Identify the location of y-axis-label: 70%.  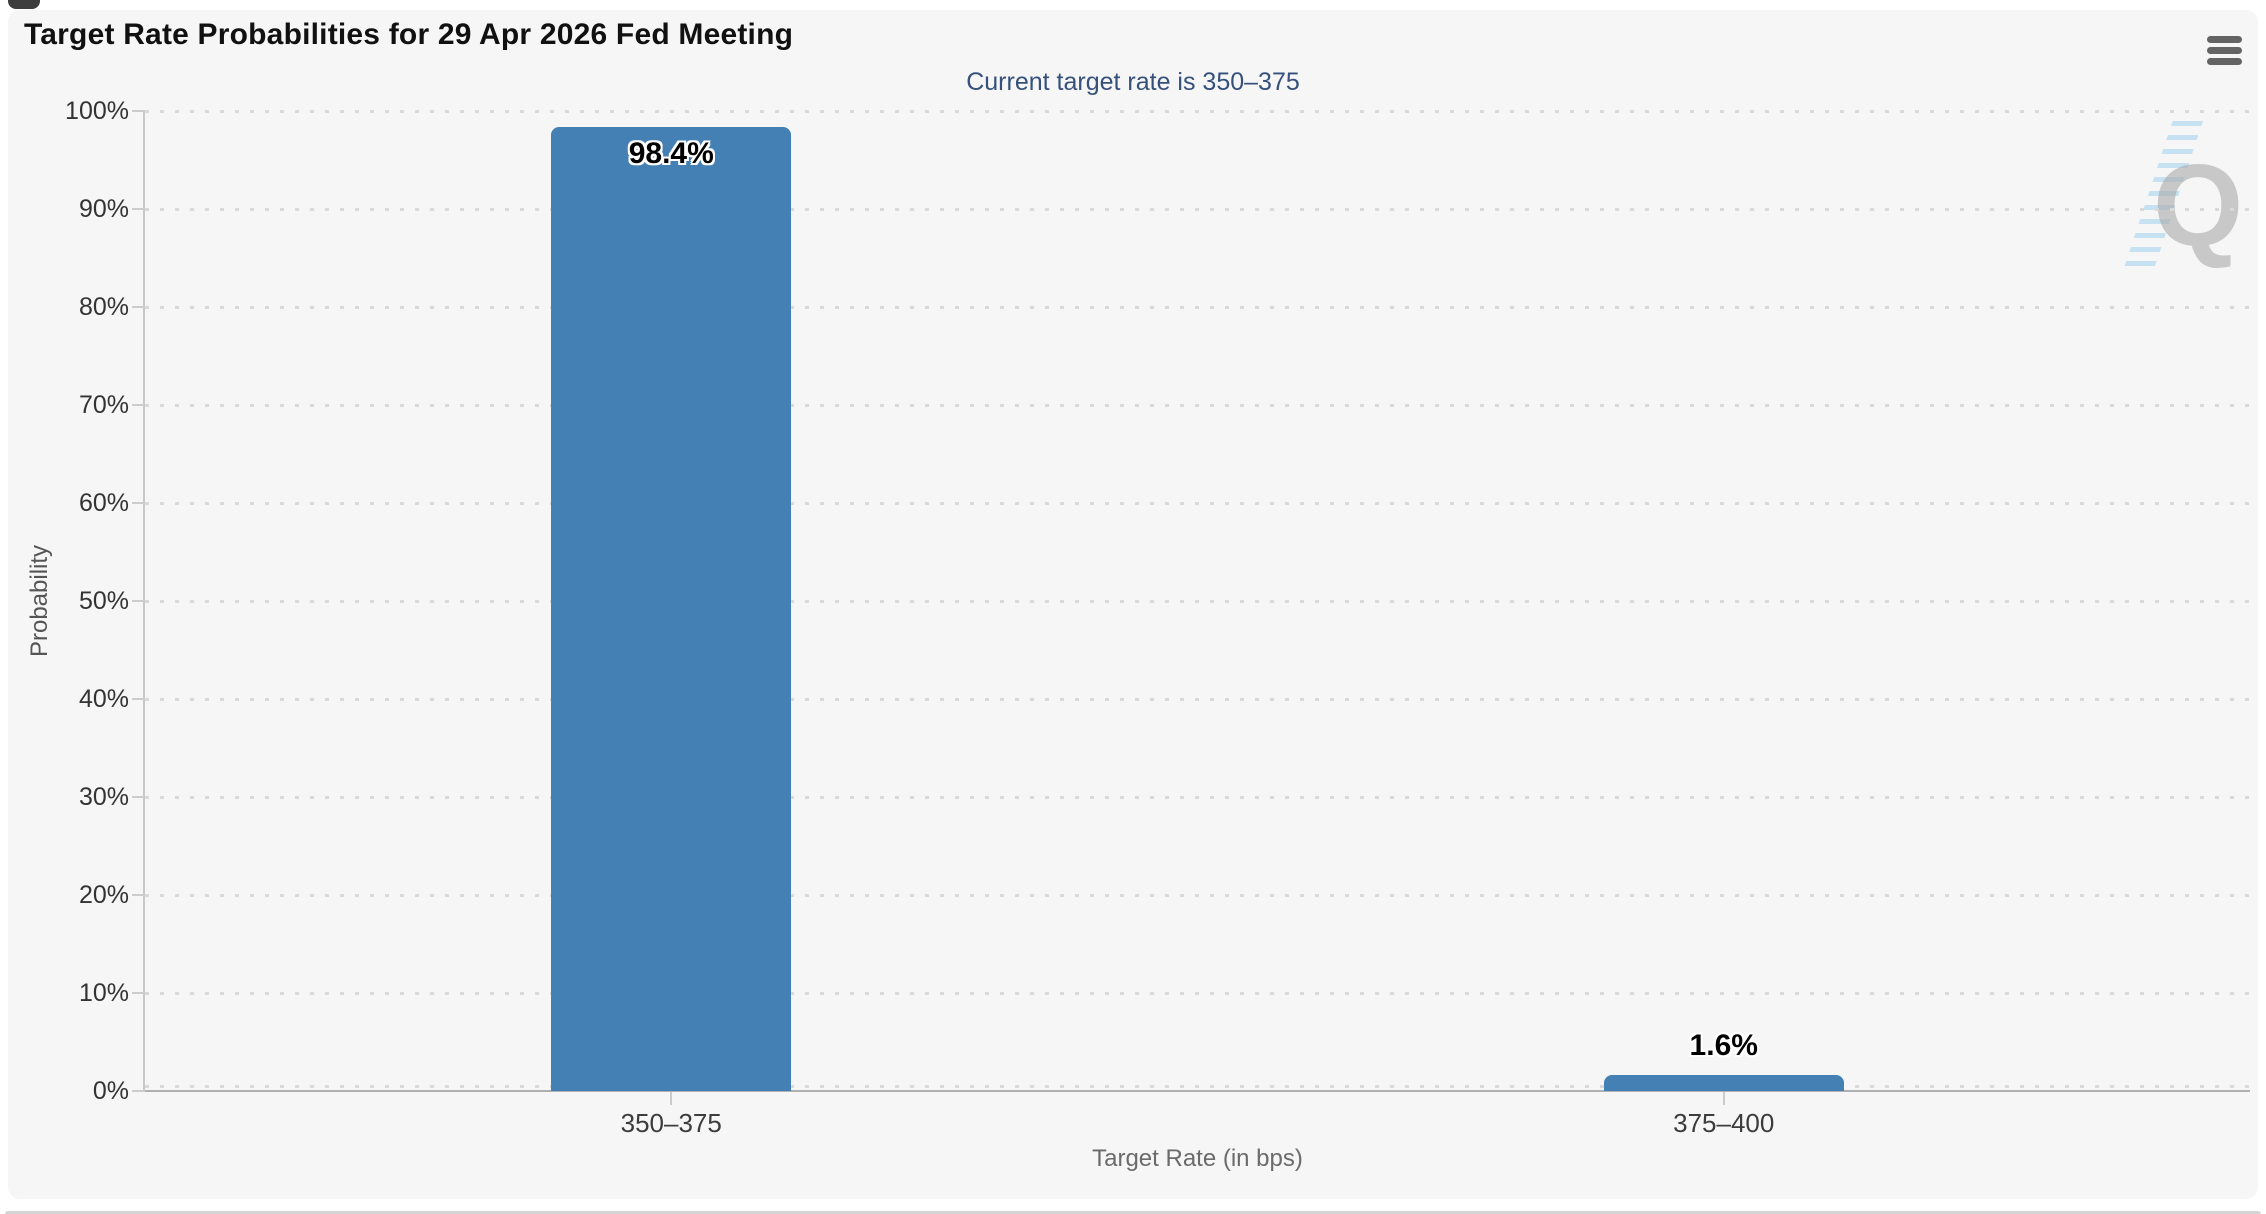
(103, 405).